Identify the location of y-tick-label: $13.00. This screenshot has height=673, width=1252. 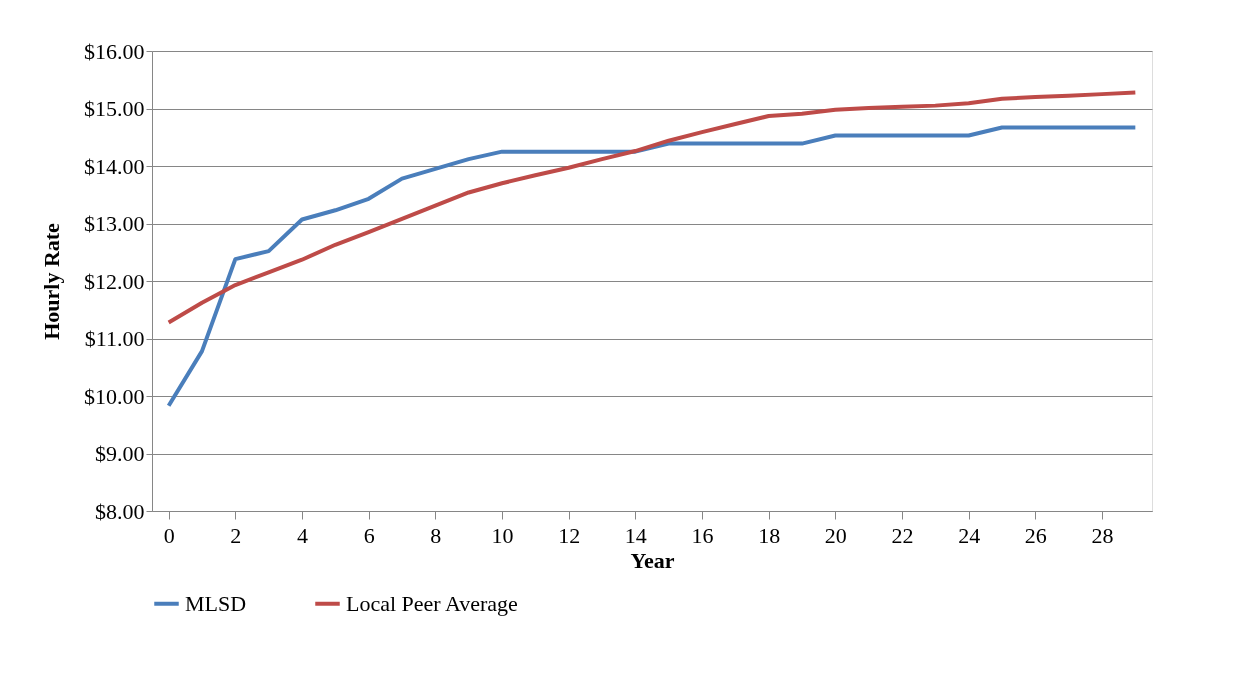
(114, 223).